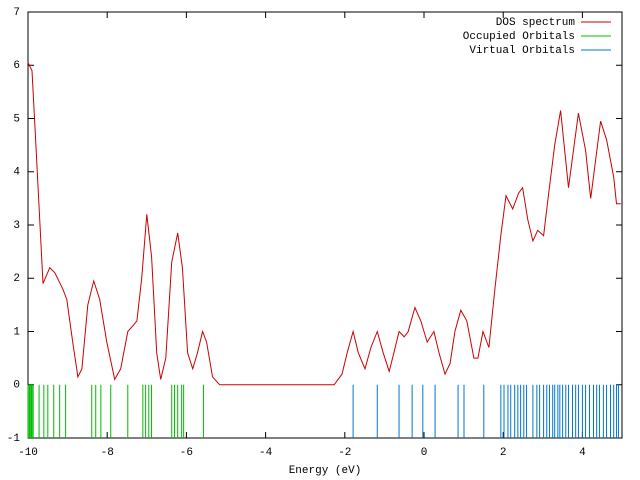 This screenshot has width=640, height=480. What do you see at coordinates (325, 471) in the screenshot?
I see `x-axis-label: Energy (eV)` at bounding box center [325, 471].